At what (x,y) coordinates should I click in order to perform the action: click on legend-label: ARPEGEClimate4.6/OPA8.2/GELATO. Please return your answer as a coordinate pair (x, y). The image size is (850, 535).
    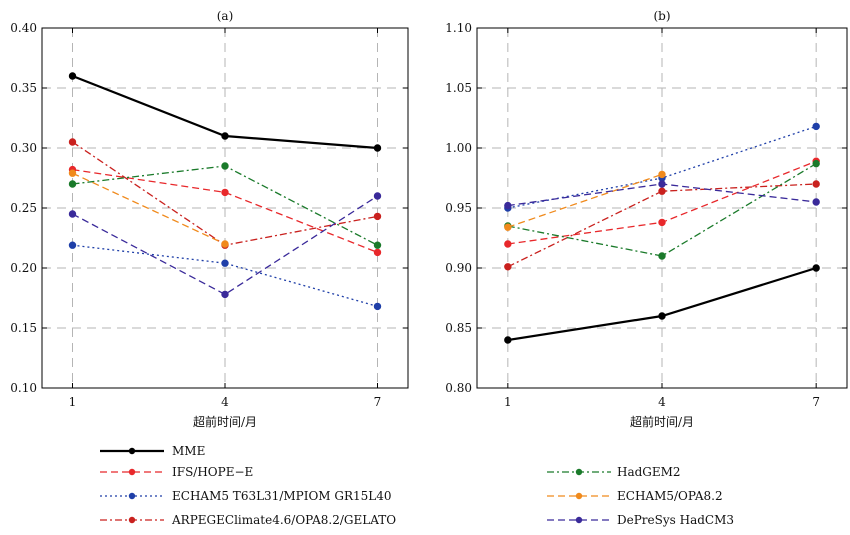
    Looking at the image, I should click on (283, 520).